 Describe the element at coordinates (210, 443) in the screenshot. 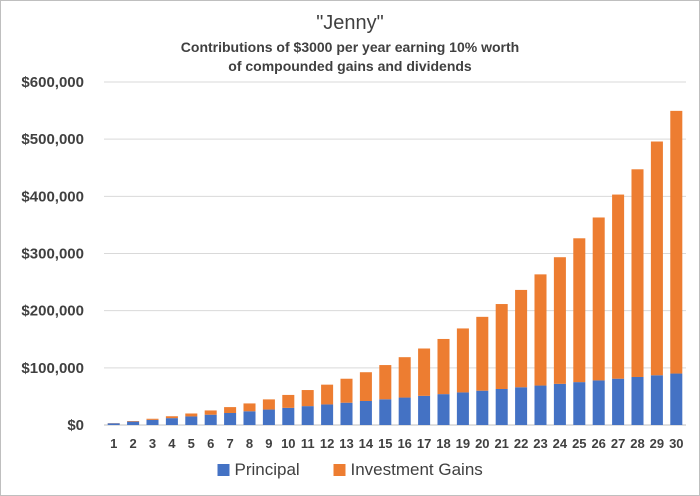

I see `x-tick-label: 6` at that location.